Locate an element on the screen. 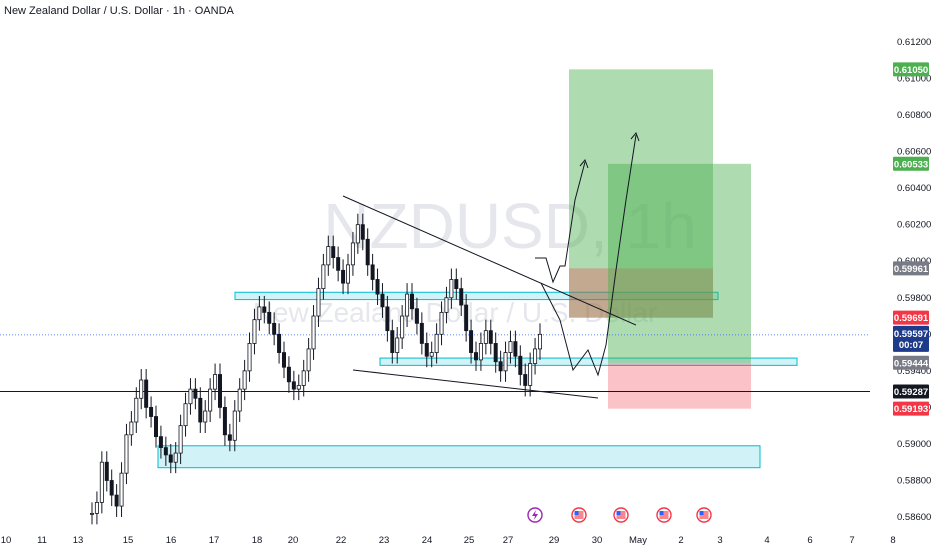 This screenshot has width=932, height=550. x-tick-label: 24 is located at coordinates (427, 540).